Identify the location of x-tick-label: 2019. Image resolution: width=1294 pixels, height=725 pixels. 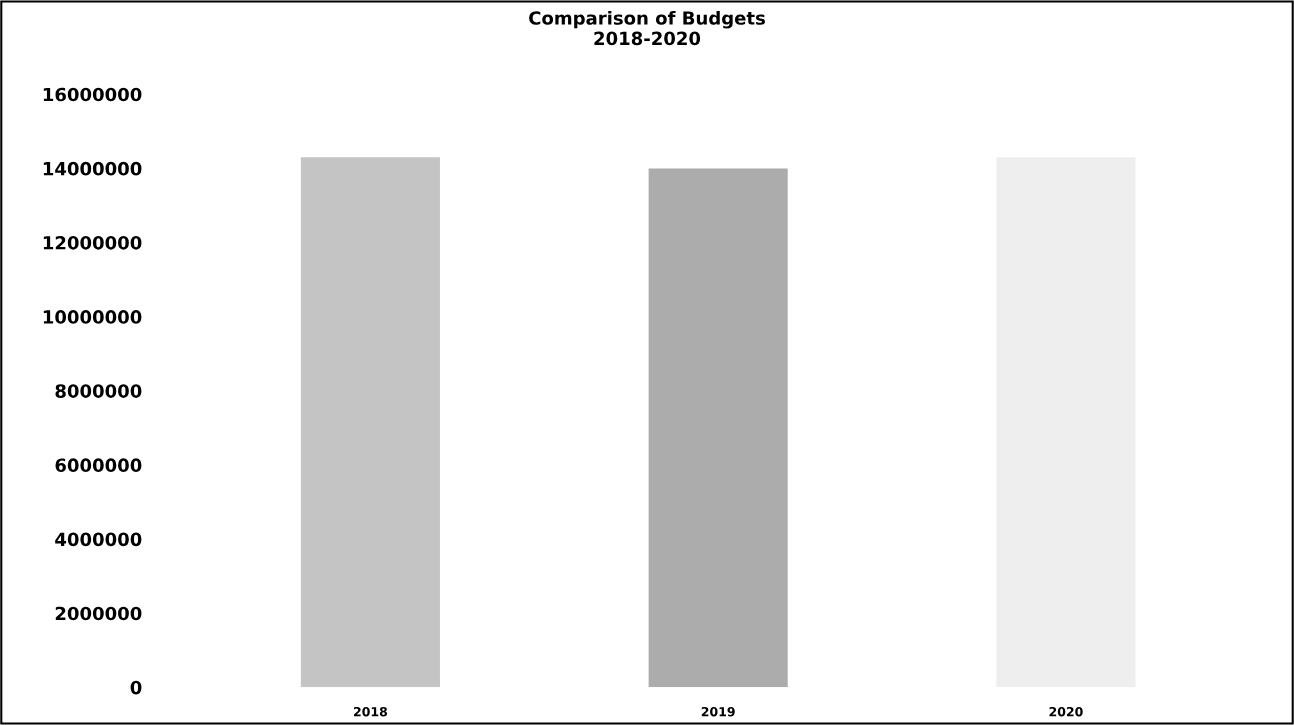
(718, 711).